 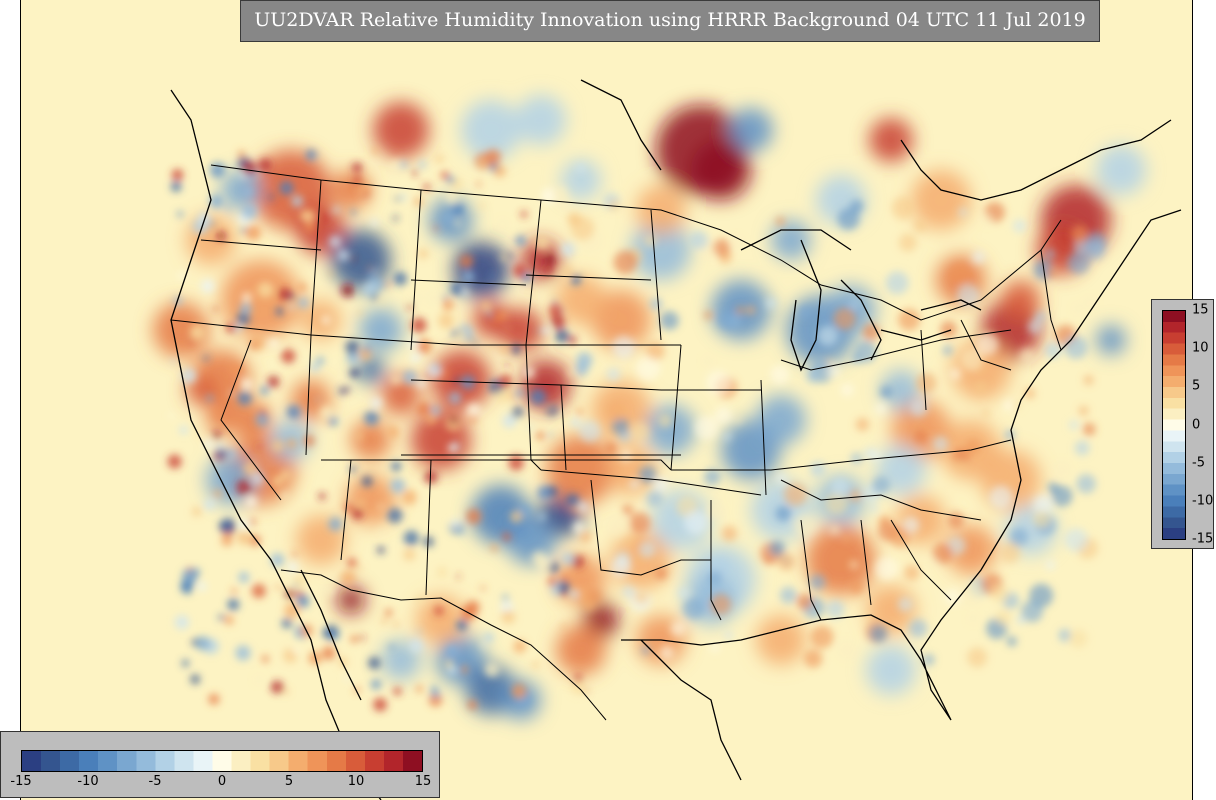 I want to click on colorbar-horizontal-tick: -15, so click(x=21, y=781).